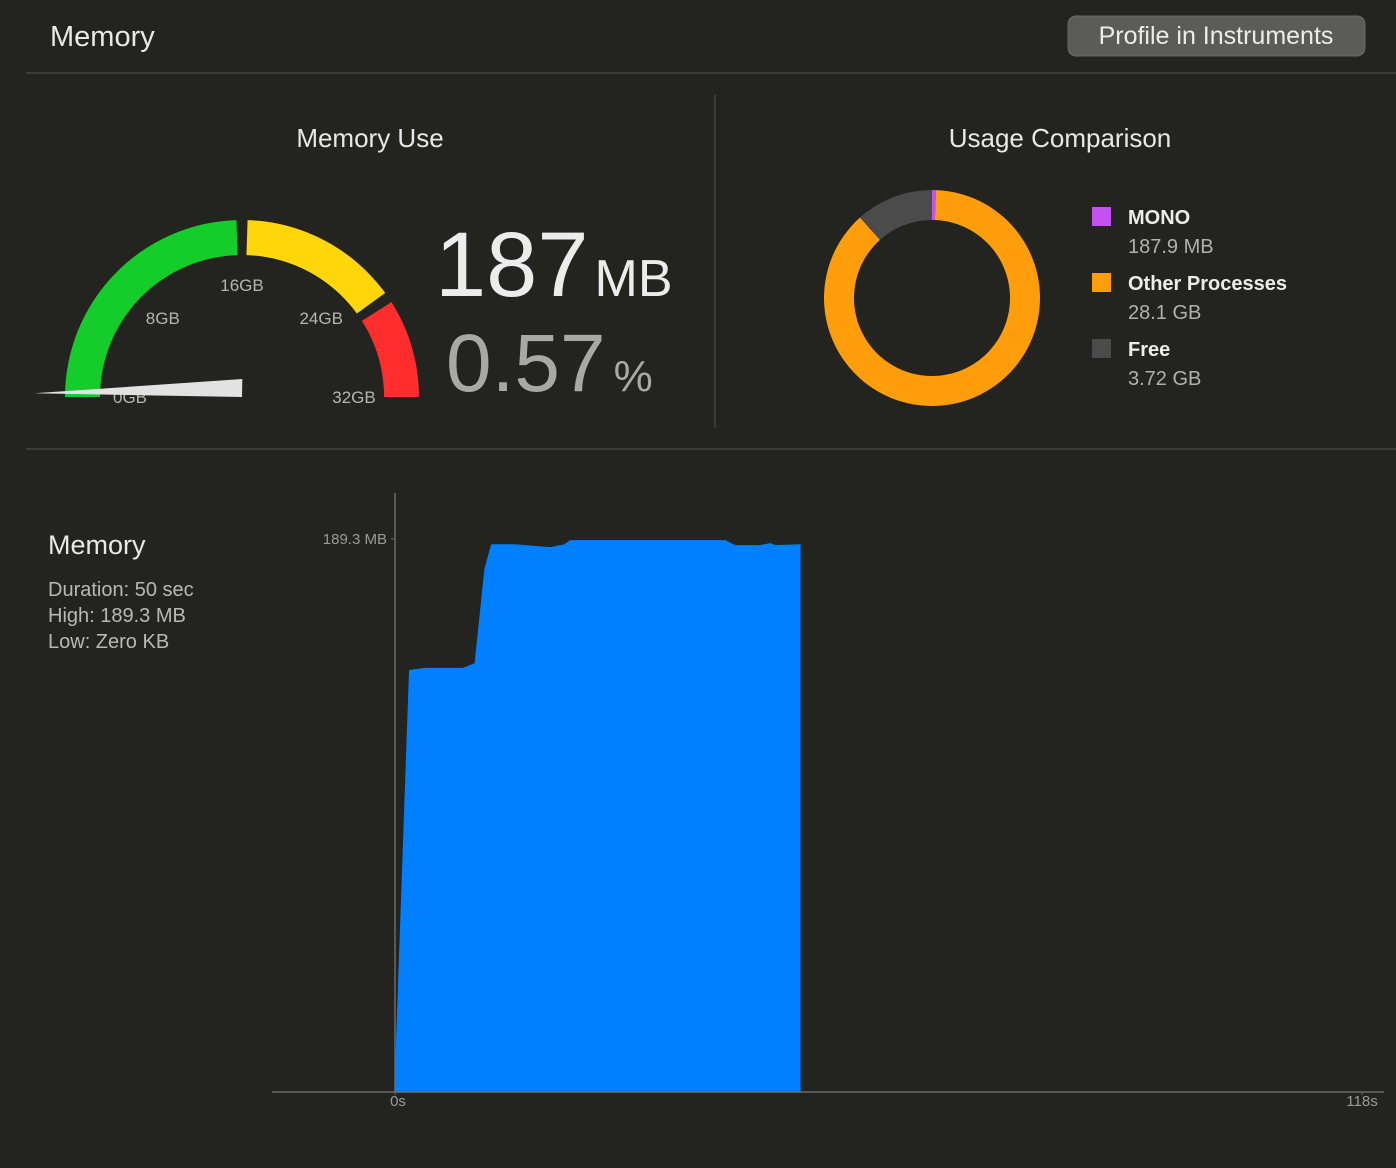  I want to click on legend-value: 28.1 GB, so click(1164, 313).